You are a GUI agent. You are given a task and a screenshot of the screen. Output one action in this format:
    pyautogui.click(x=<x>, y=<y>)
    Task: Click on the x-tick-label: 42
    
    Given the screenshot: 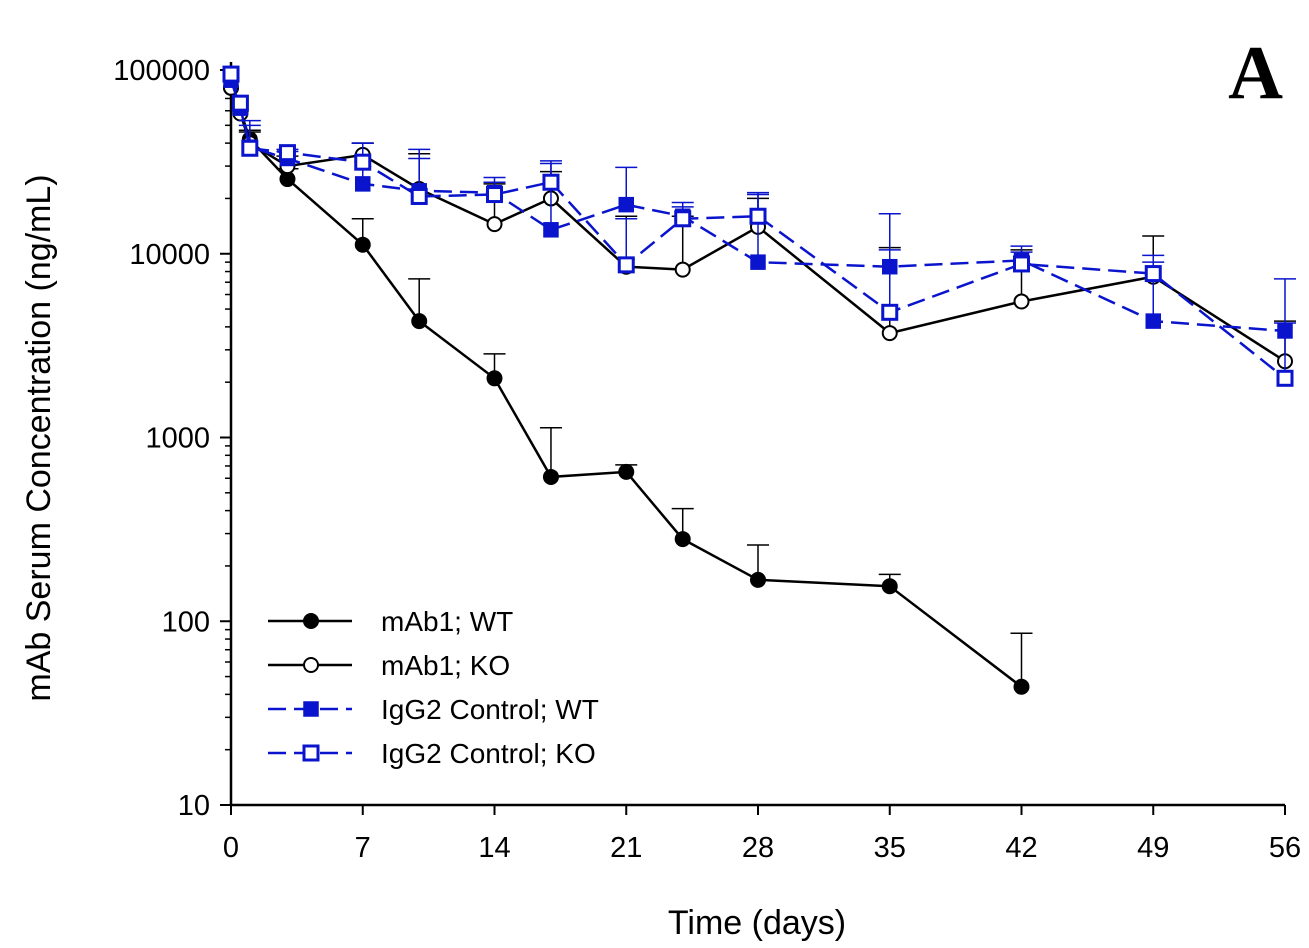 What is the action you would take?
    pyautogui.click(x=1021, y=848)
    